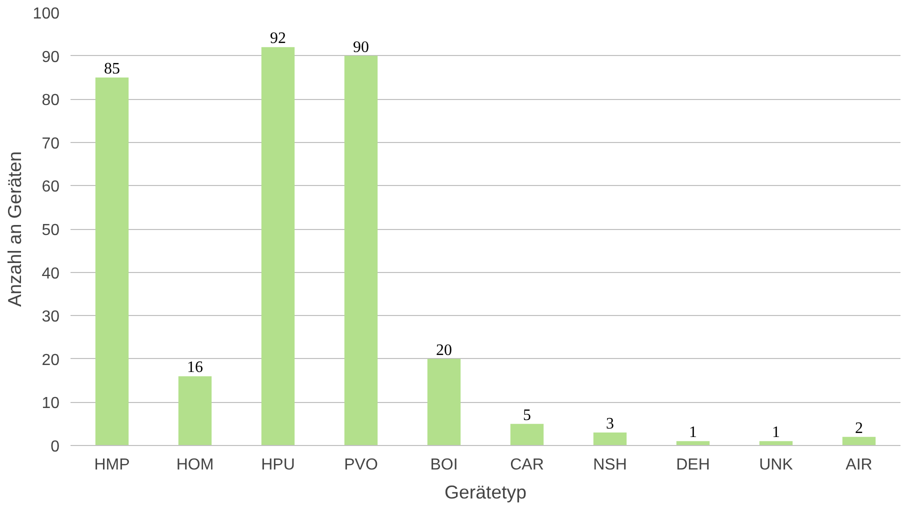  Describe the element at coordinates (444, 350) in the screenshot. I see `data-label: 20` at that location.